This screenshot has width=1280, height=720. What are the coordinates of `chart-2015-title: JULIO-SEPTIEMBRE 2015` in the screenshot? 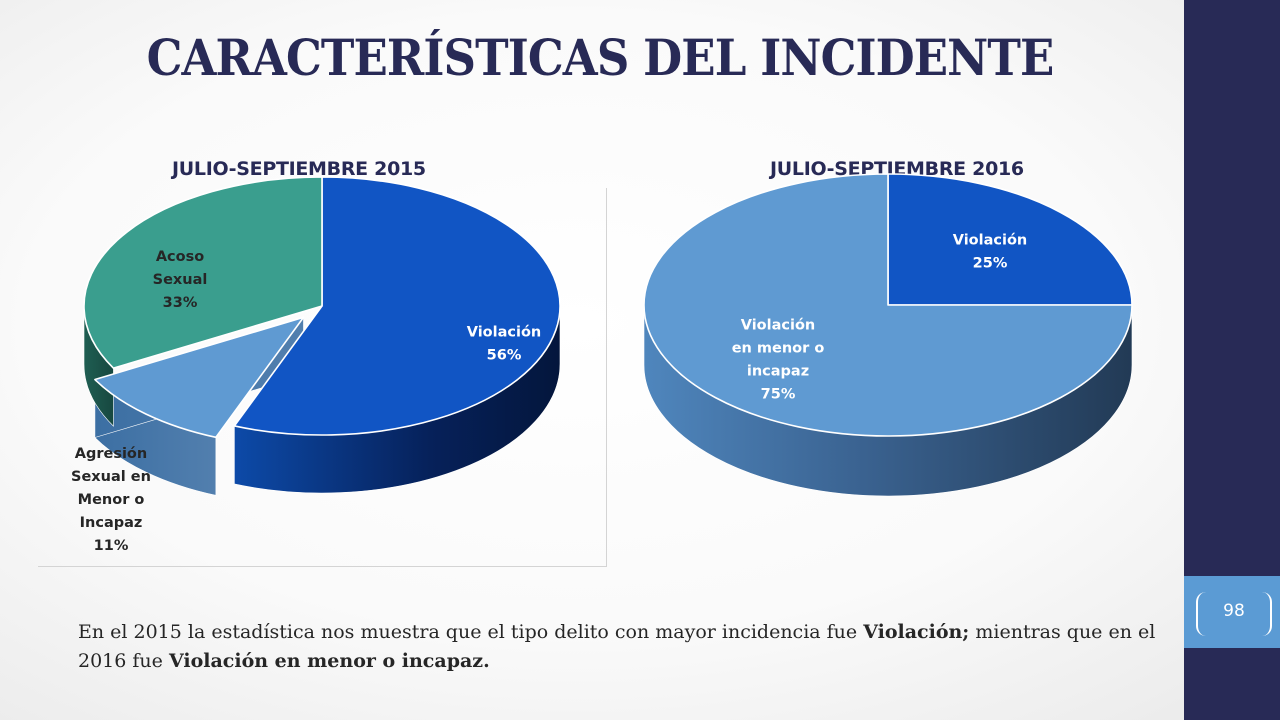 It's located at (299, 169).